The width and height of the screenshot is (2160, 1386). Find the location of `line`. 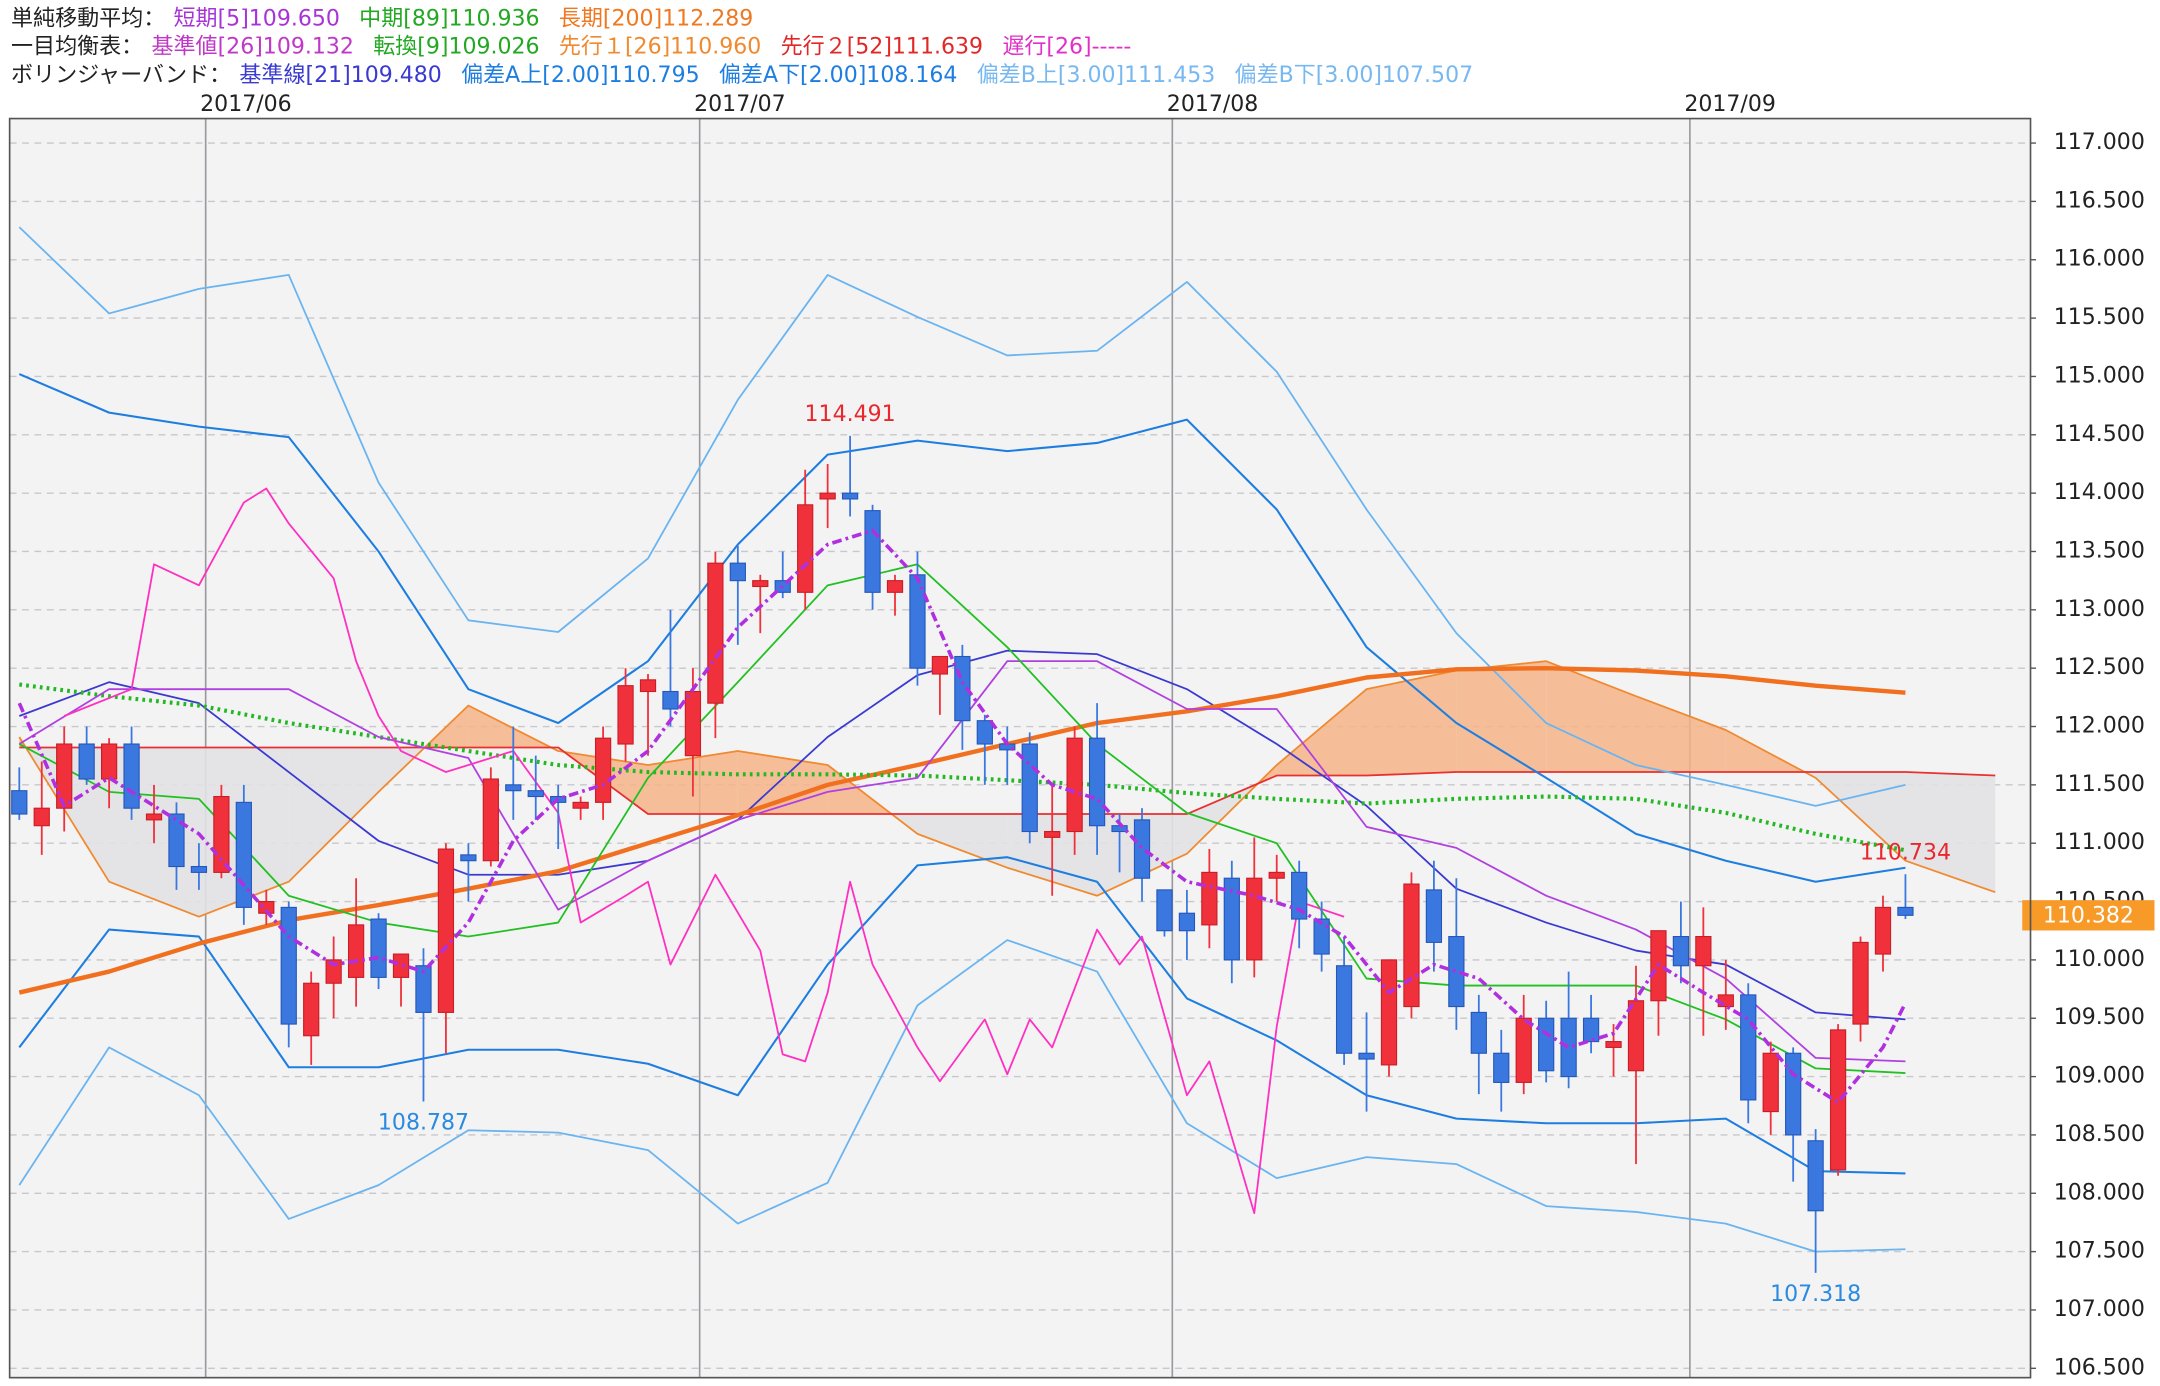

line is located at coordinates (962, 767).